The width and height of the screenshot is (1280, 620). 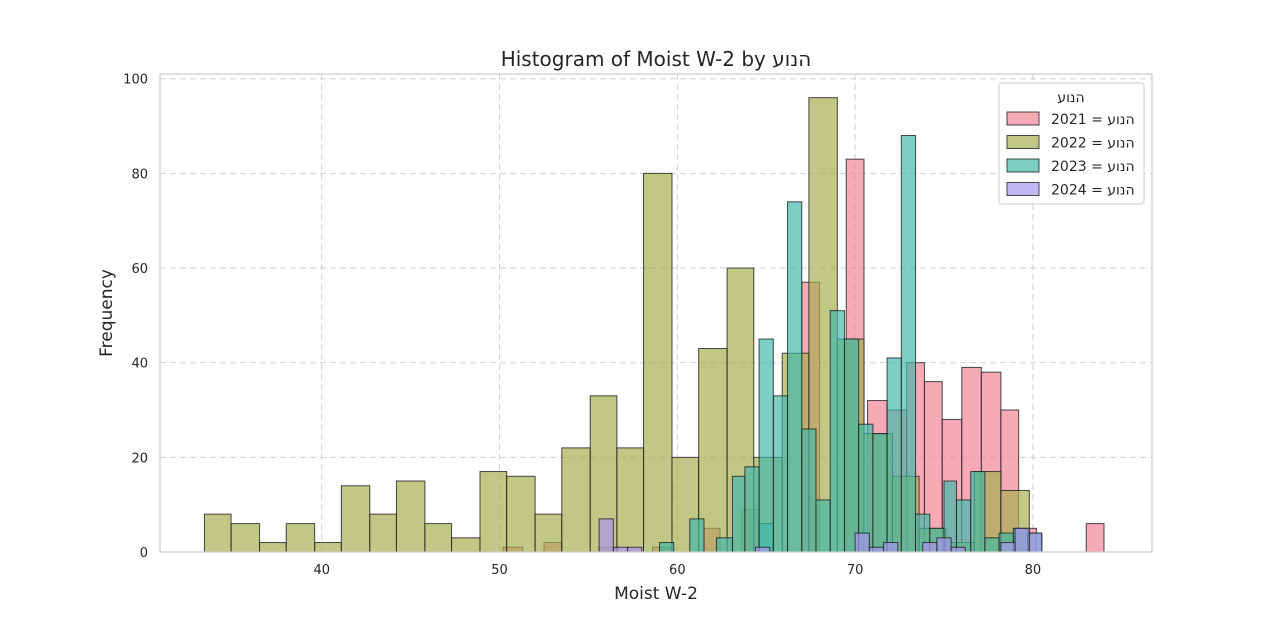 I want to click on legend-title: הנוע, so click(x=1070, y=98).